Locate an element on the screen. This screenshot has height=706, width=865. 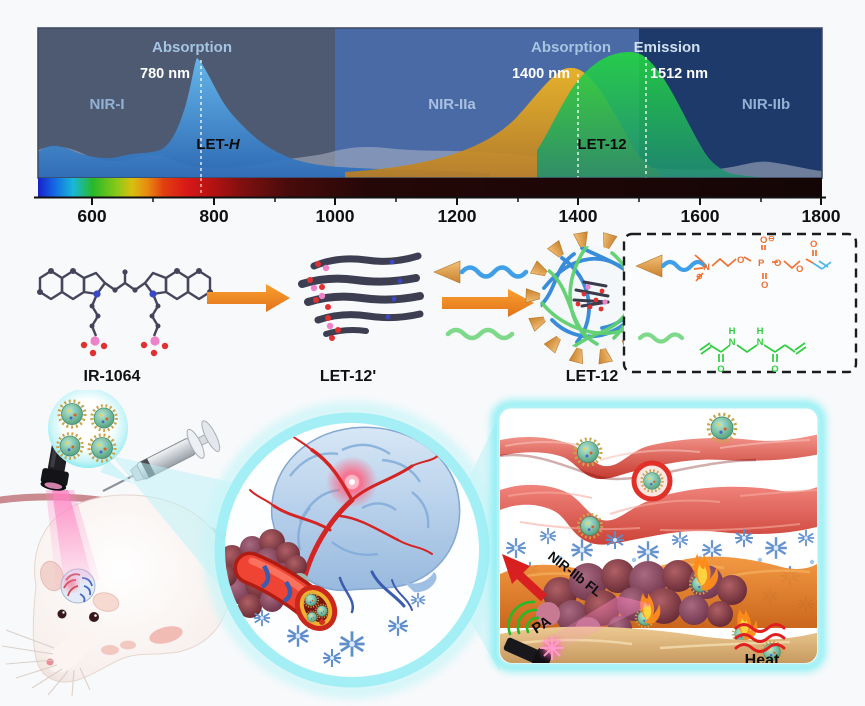
label-absorption-1: Absorption is located at coordinates (192, 47).